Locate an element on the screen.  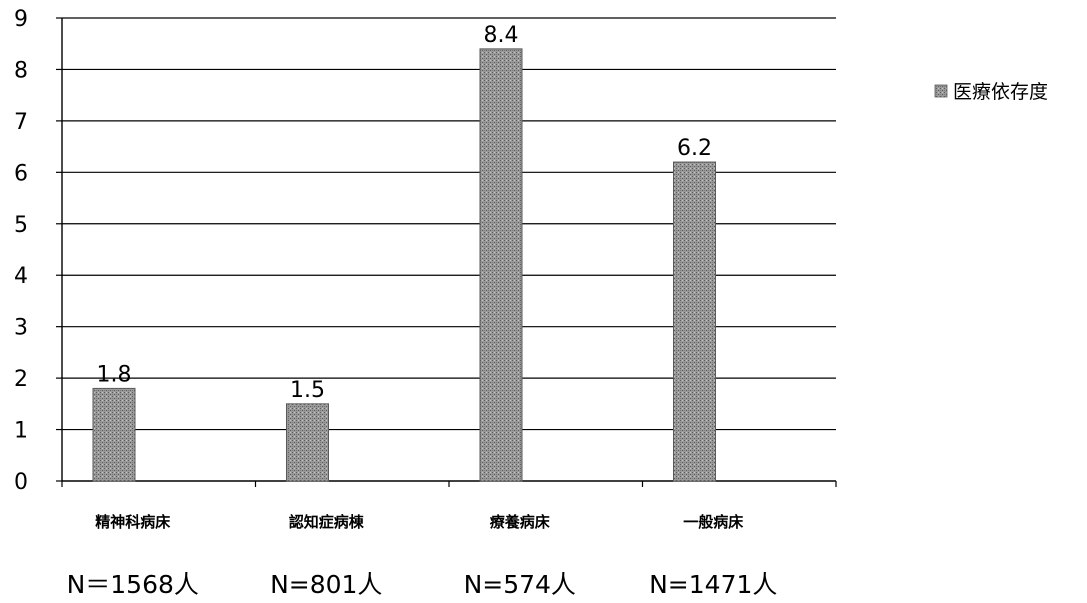
category-label: 一般病床 is located at coordinates (713, 522).